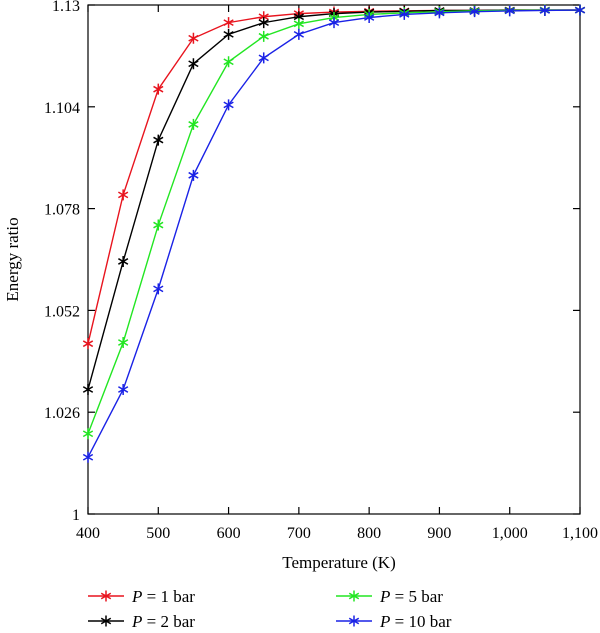 Image resolution: width=600 pixels, height=633 pixels. Describe the element at coordinates (369, 533) in the screenshot. I see `x-tick-label: 800` at that location.